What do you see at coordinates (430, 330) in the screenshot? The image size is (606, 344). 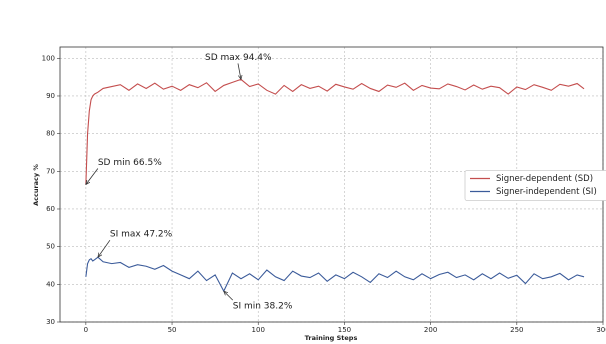 I see `x-tick-label: 200` at bounding box center [430, 330].